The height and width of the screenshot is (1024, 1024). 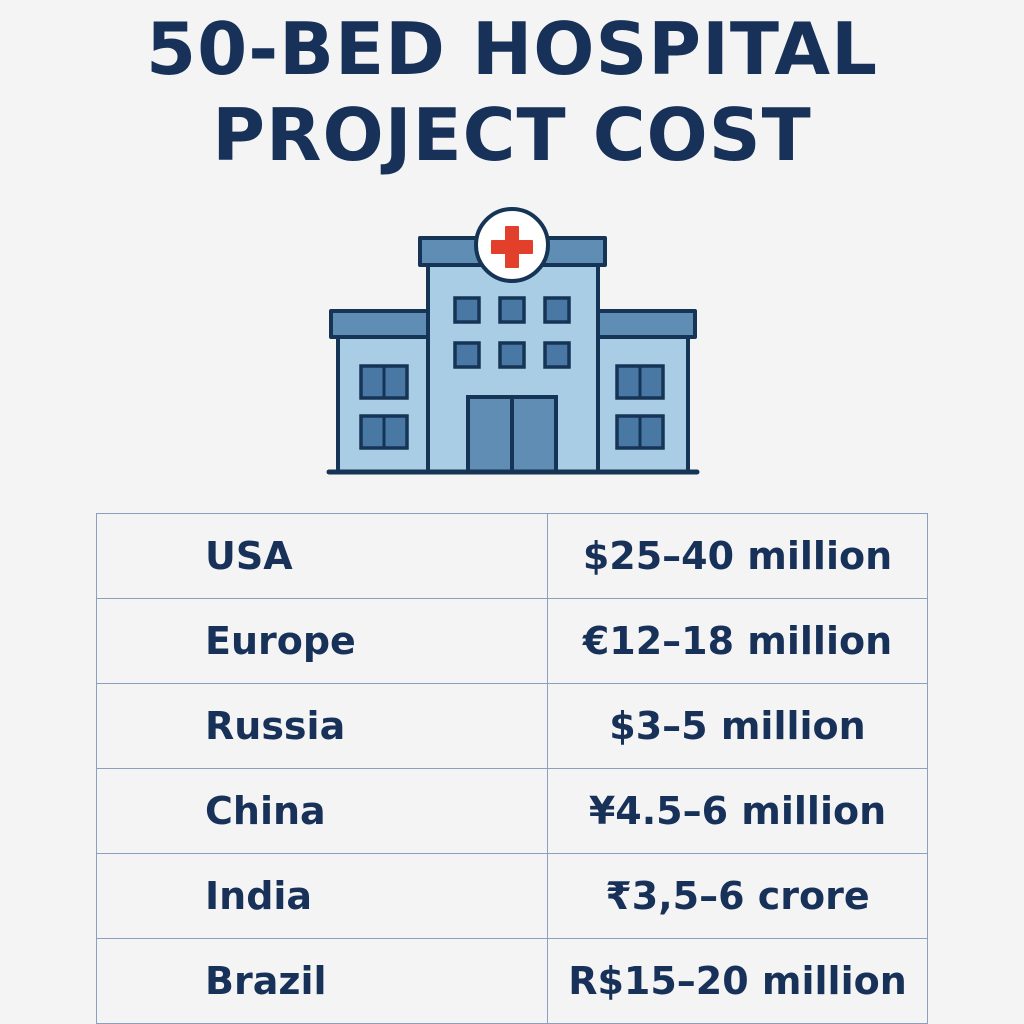 What do you see at coordinates (322, 726) in the screenshot?
I see `country-cell: Russia` at bounding box center [322, 726].